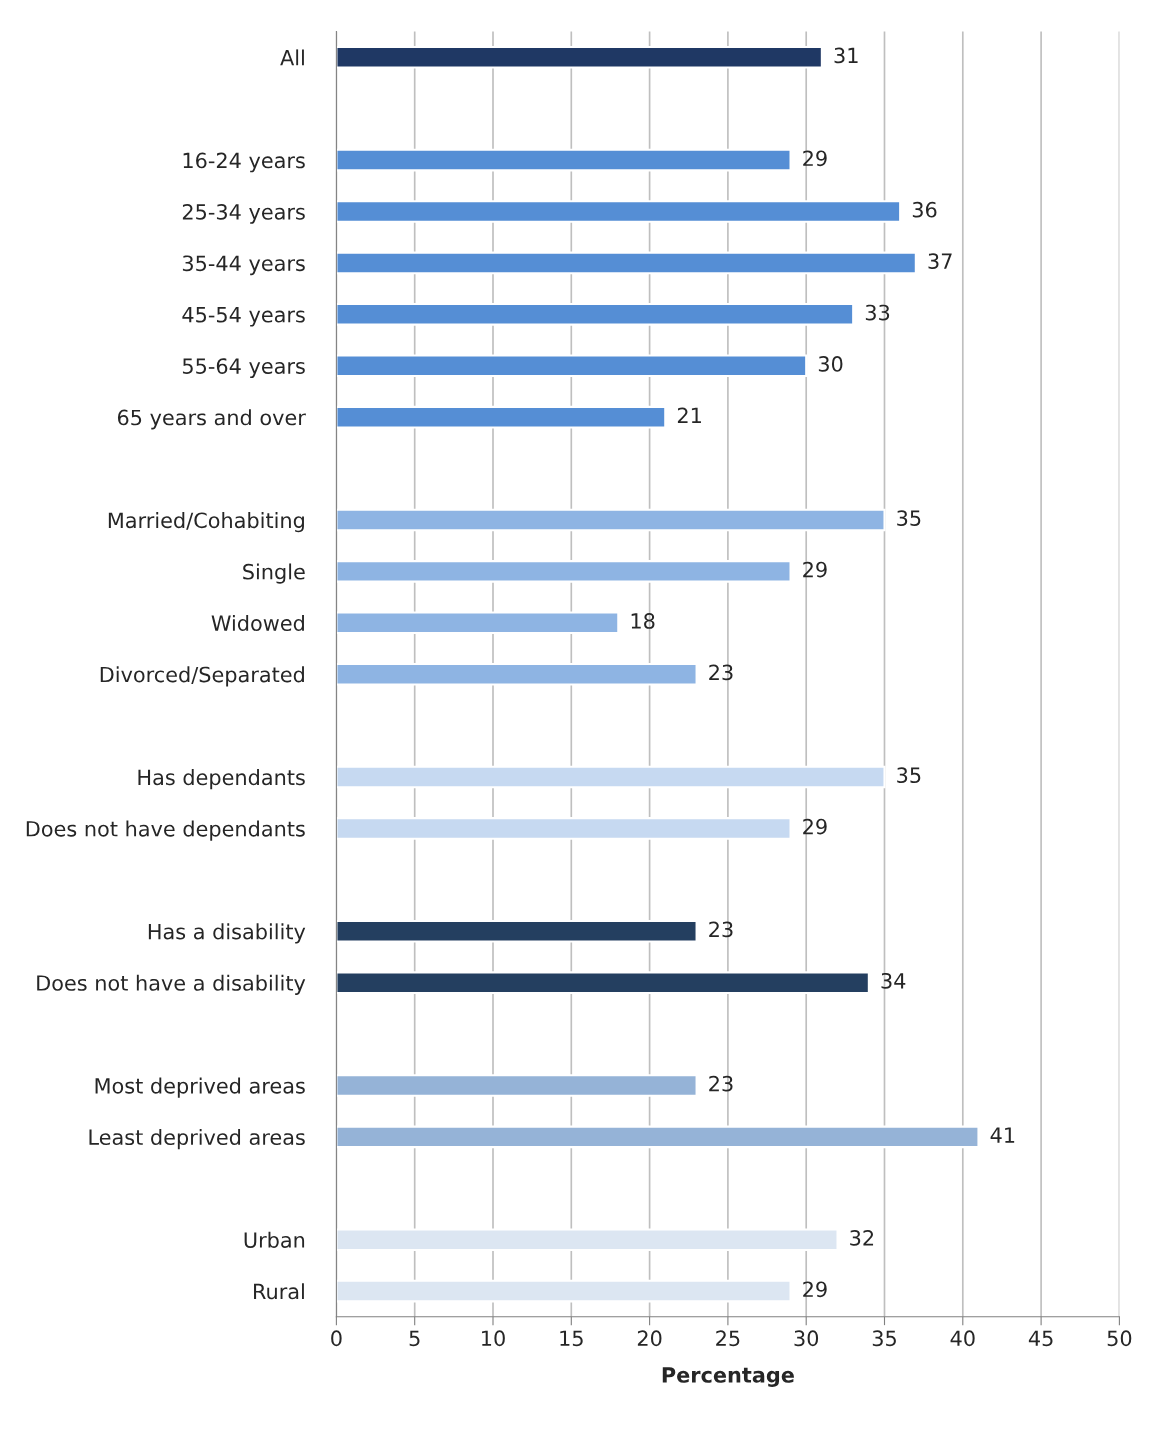 The height and width of the screenshot is (1436, 1160). What do you see at coordinates (227, 933) in the screenshot?
I see `y-tick-label: Has a disability` at bounding box center [227, 933].